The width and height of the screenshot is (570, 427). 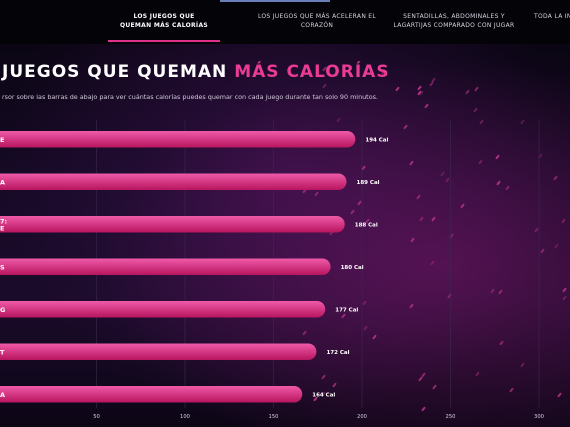 I want to click on bar-category-label: T, so click(x=2, y=352).